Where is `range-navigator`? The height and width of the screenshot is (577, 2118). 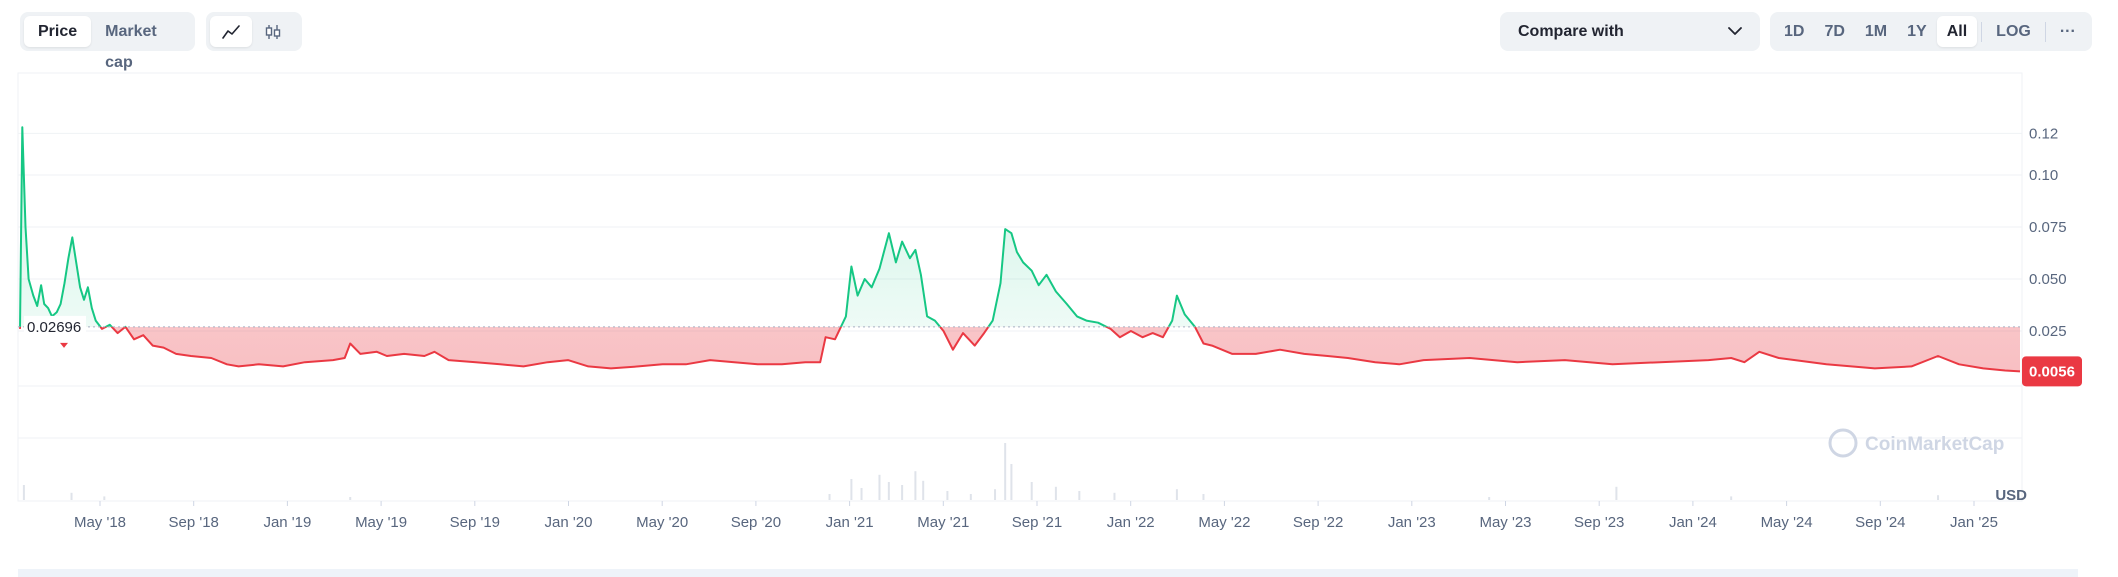
range-navigator is located at coordinates (1048, 573).